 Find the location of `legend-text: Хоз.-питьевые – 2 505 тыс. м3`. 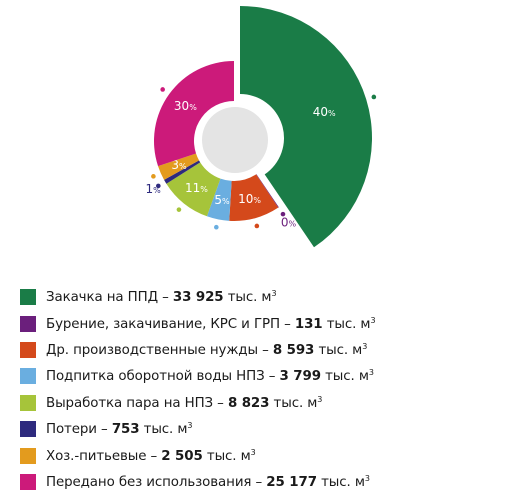

legend-text: Хоз.-питьевые – 2 505 тыс. м3 is located at coordinates (151, 456).